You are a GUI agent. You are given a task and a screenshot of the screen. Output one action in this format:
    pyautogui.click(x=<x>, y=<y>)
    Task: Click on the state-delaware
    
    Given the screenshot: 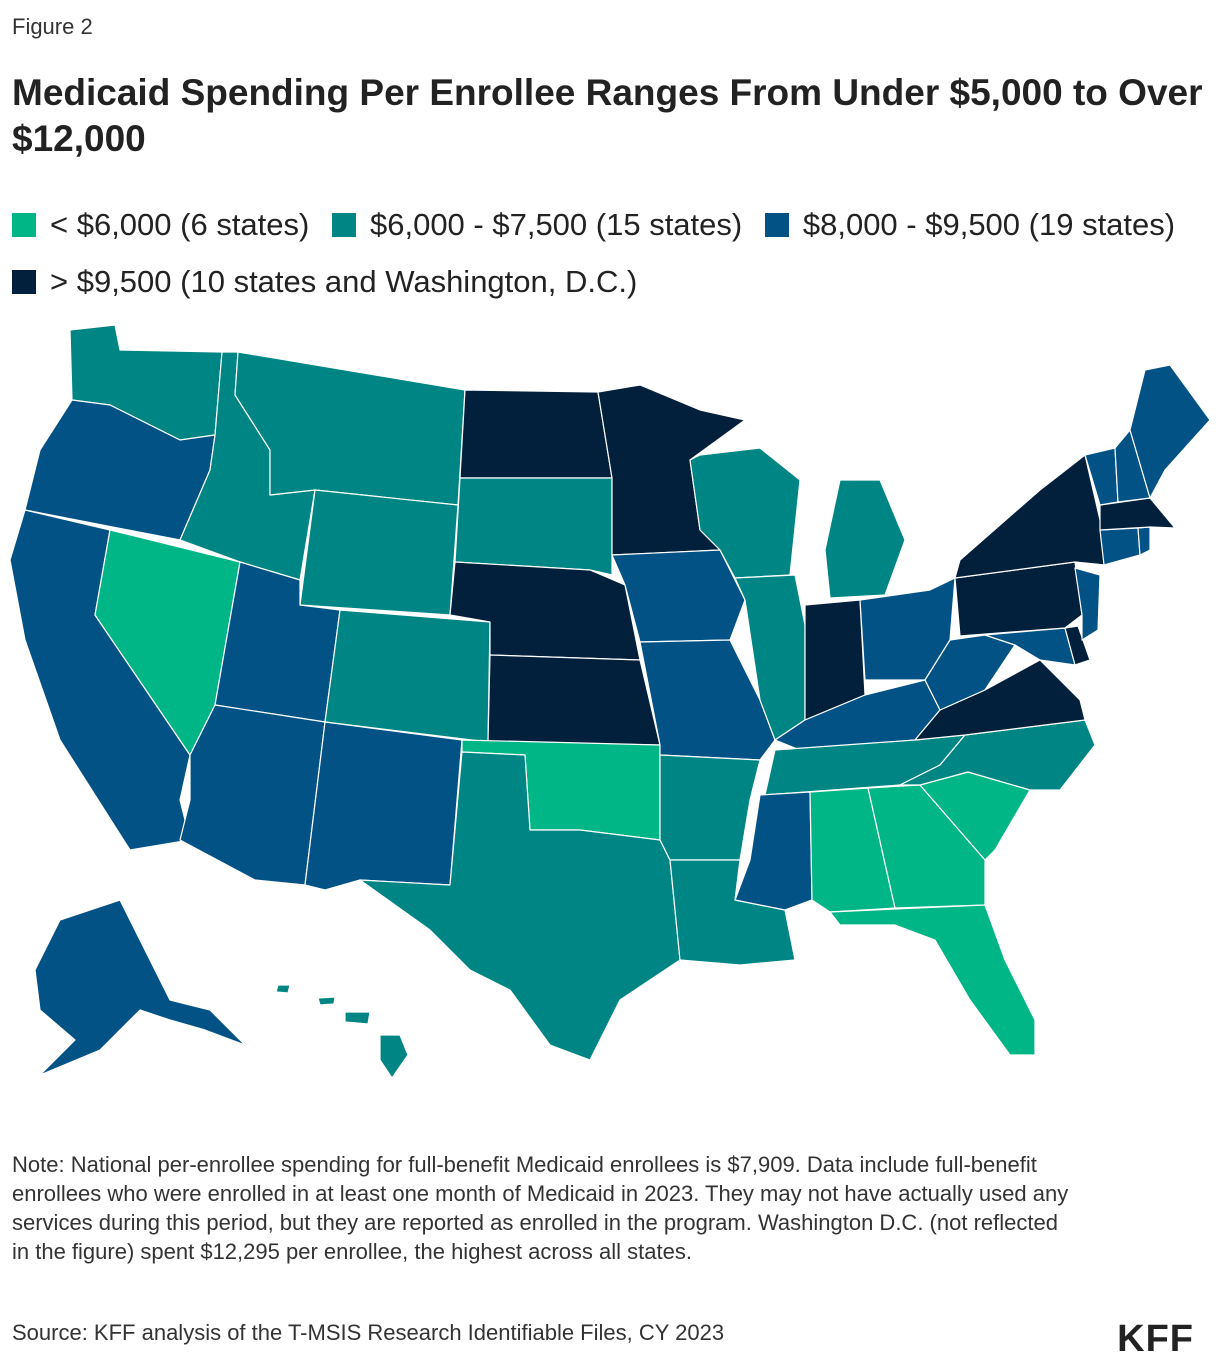 What is the action you would take?
    pyautogui.click(x=1077, y=645)
    